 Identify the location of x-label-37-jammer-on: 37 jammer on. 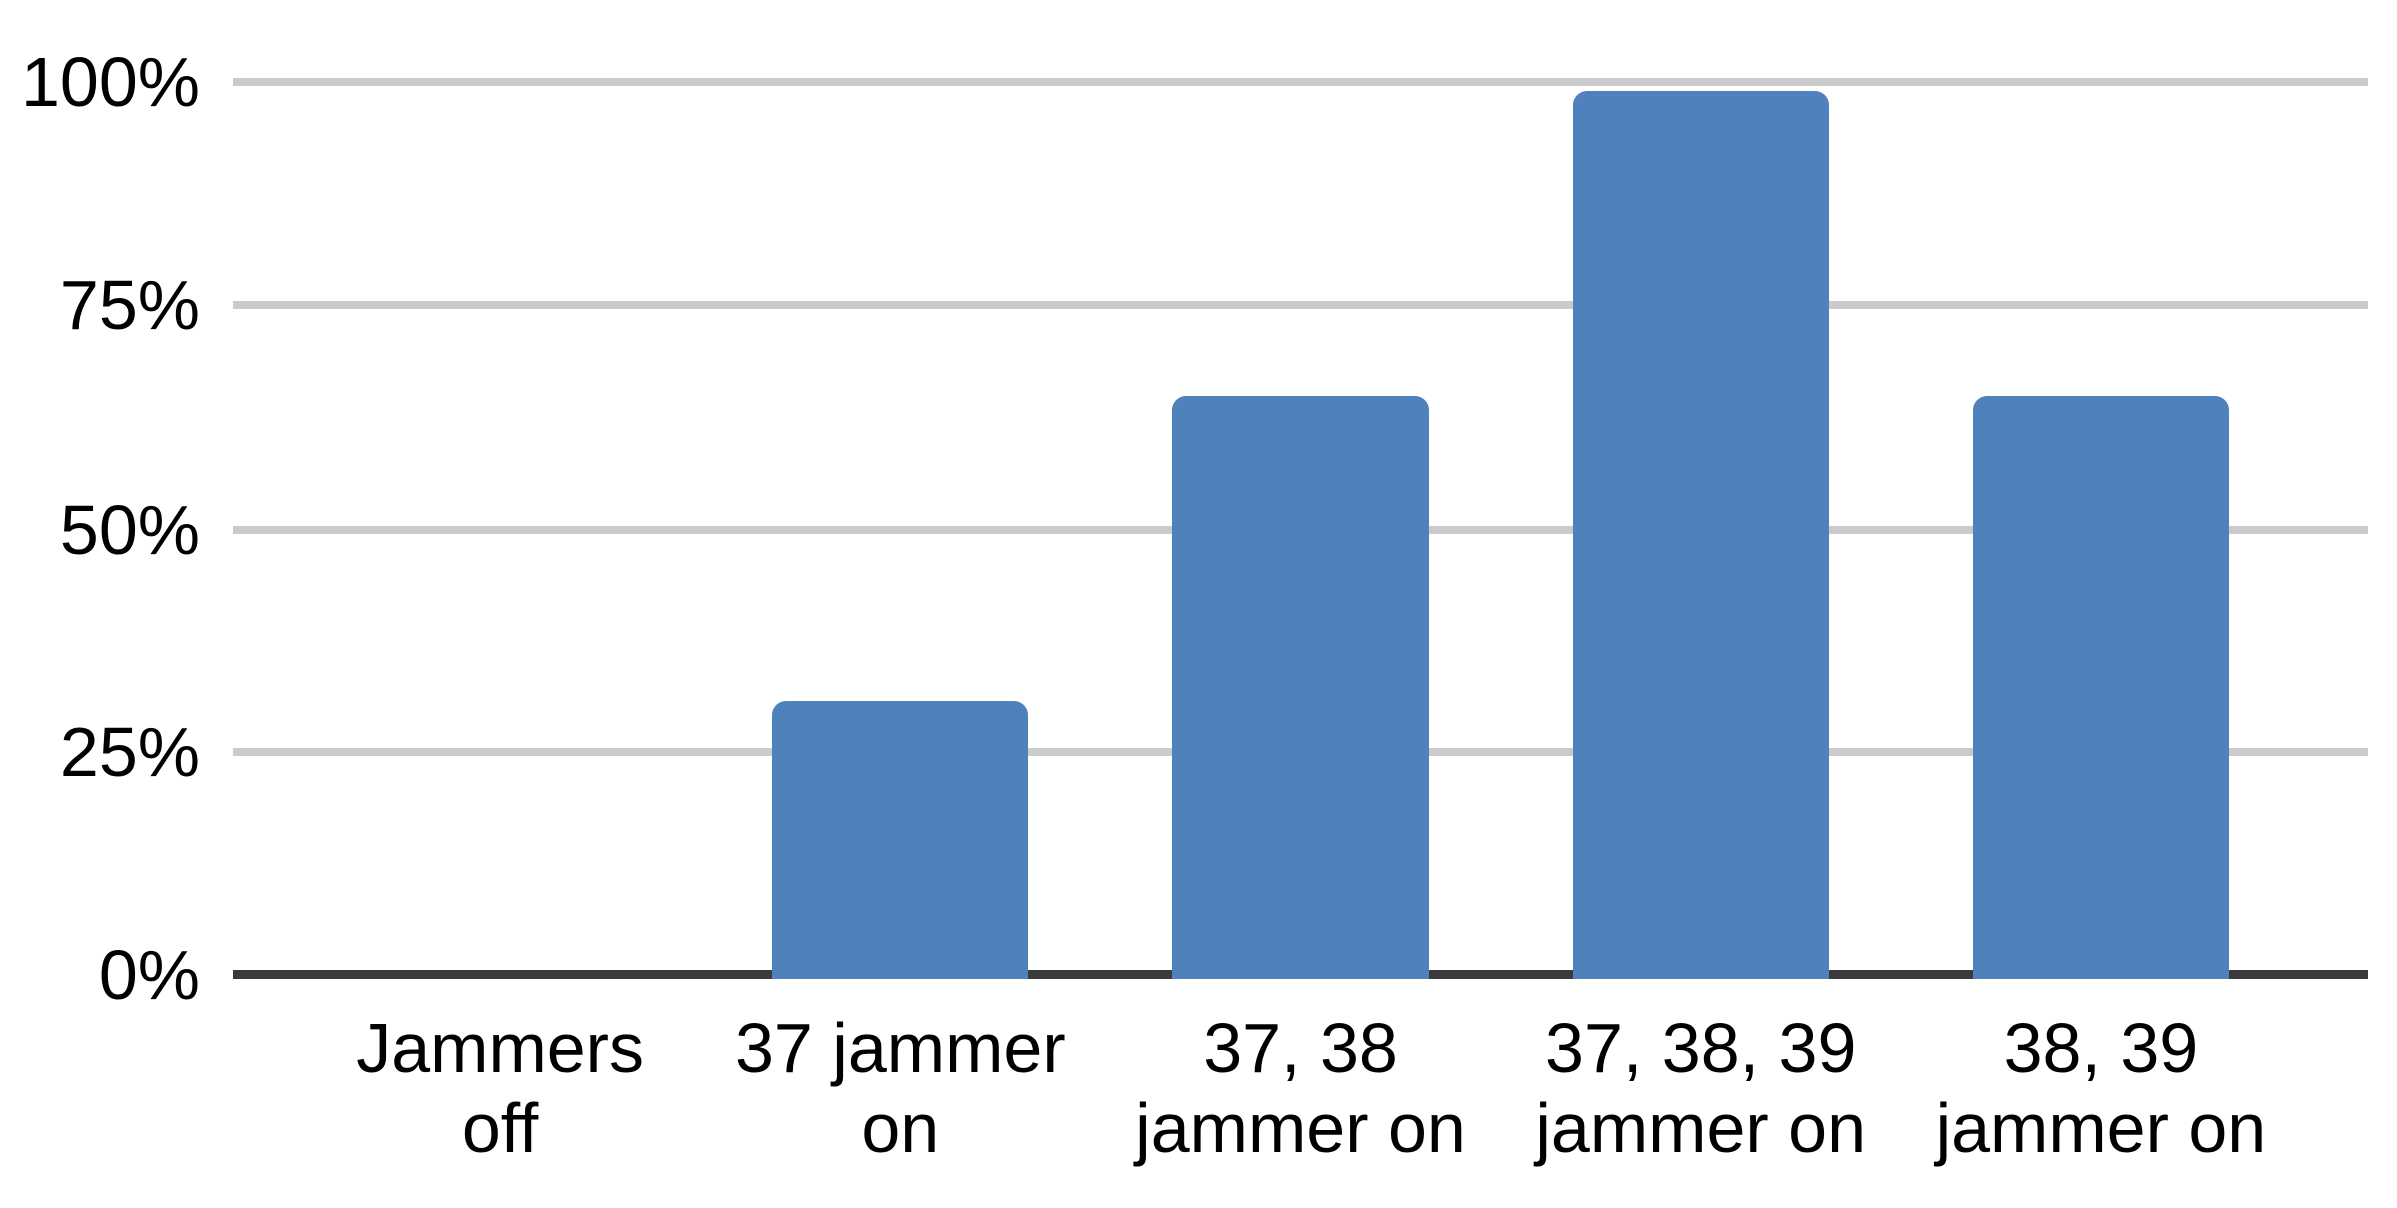
(900, 1088).